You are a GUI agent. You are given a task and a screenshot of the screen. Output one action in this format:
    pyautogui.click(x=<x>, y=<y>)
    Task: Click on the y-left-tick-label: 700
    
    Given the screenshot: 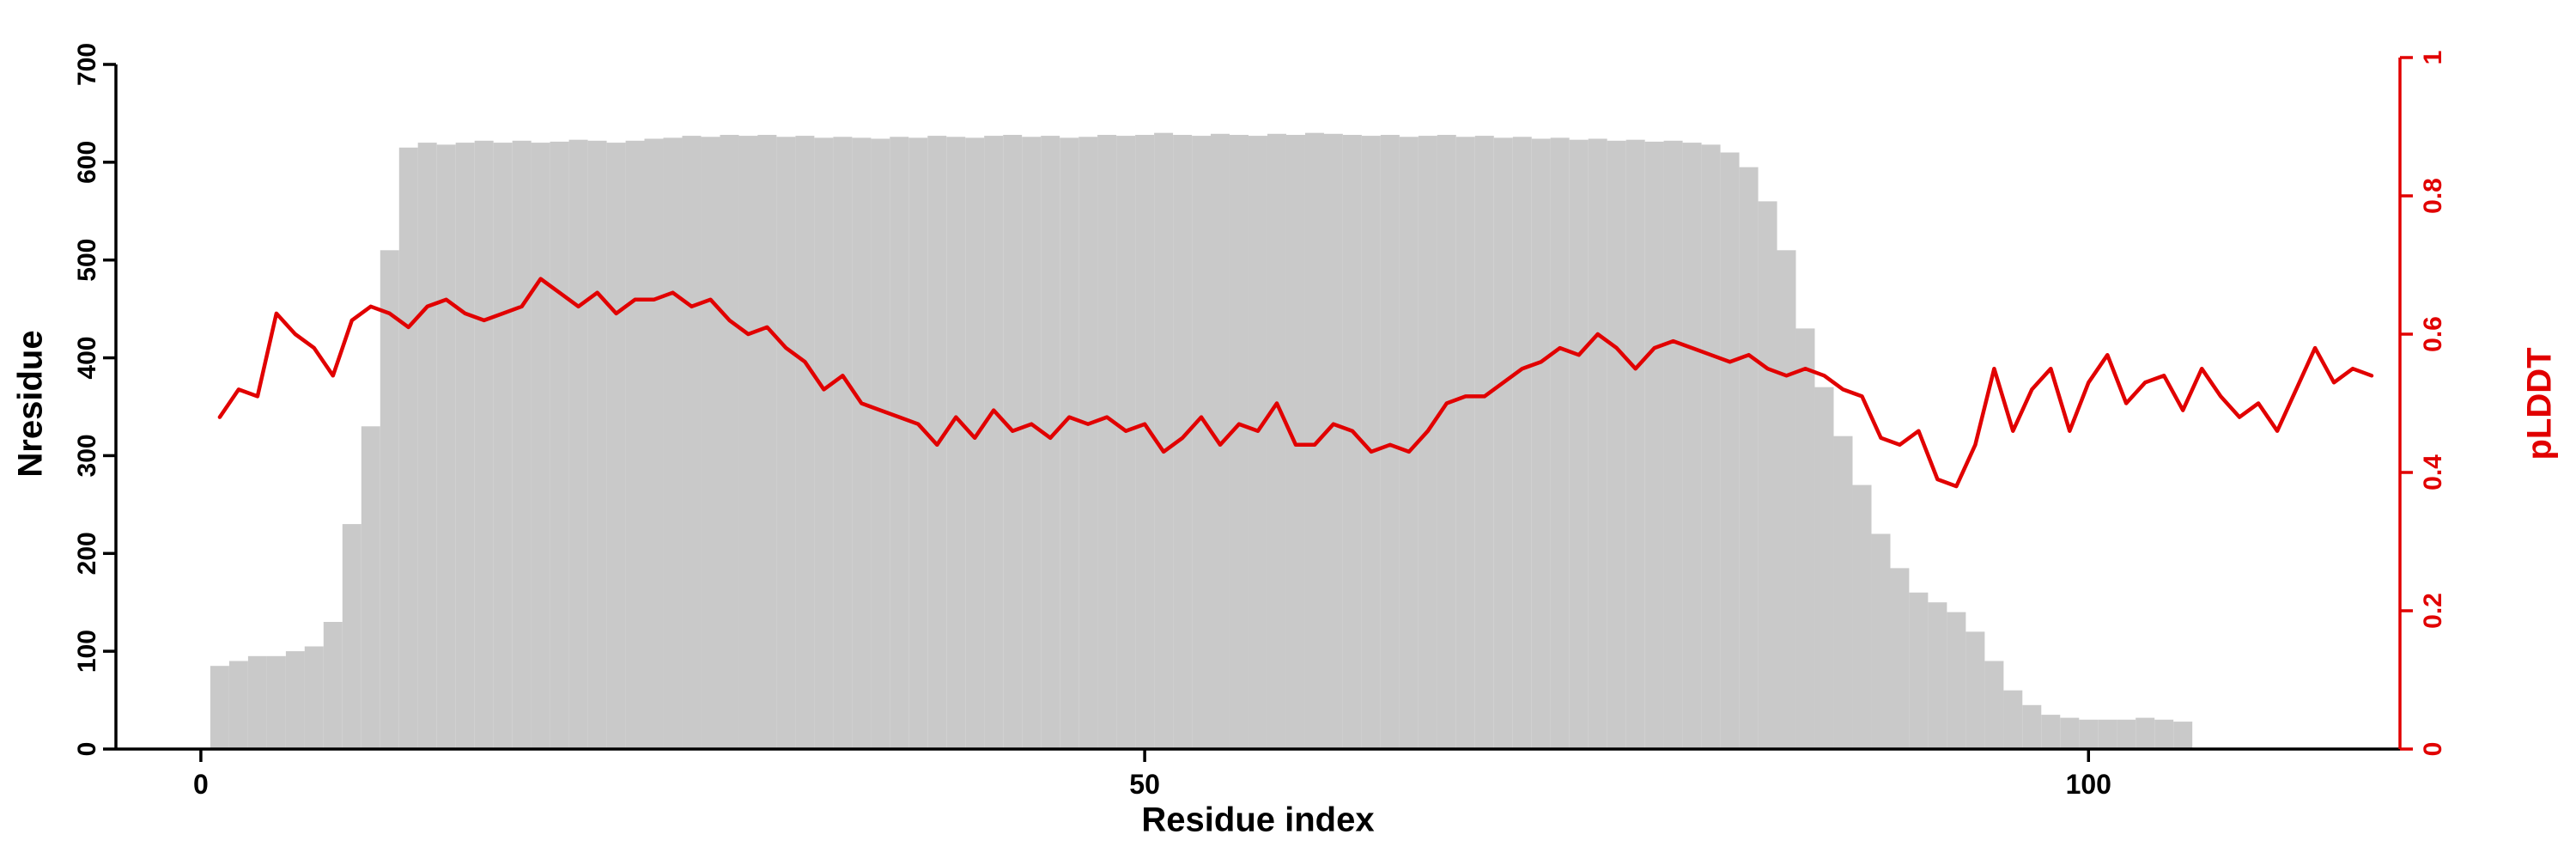 What is the action you would take?
    pyautogui.click(x=87, y=64)
    